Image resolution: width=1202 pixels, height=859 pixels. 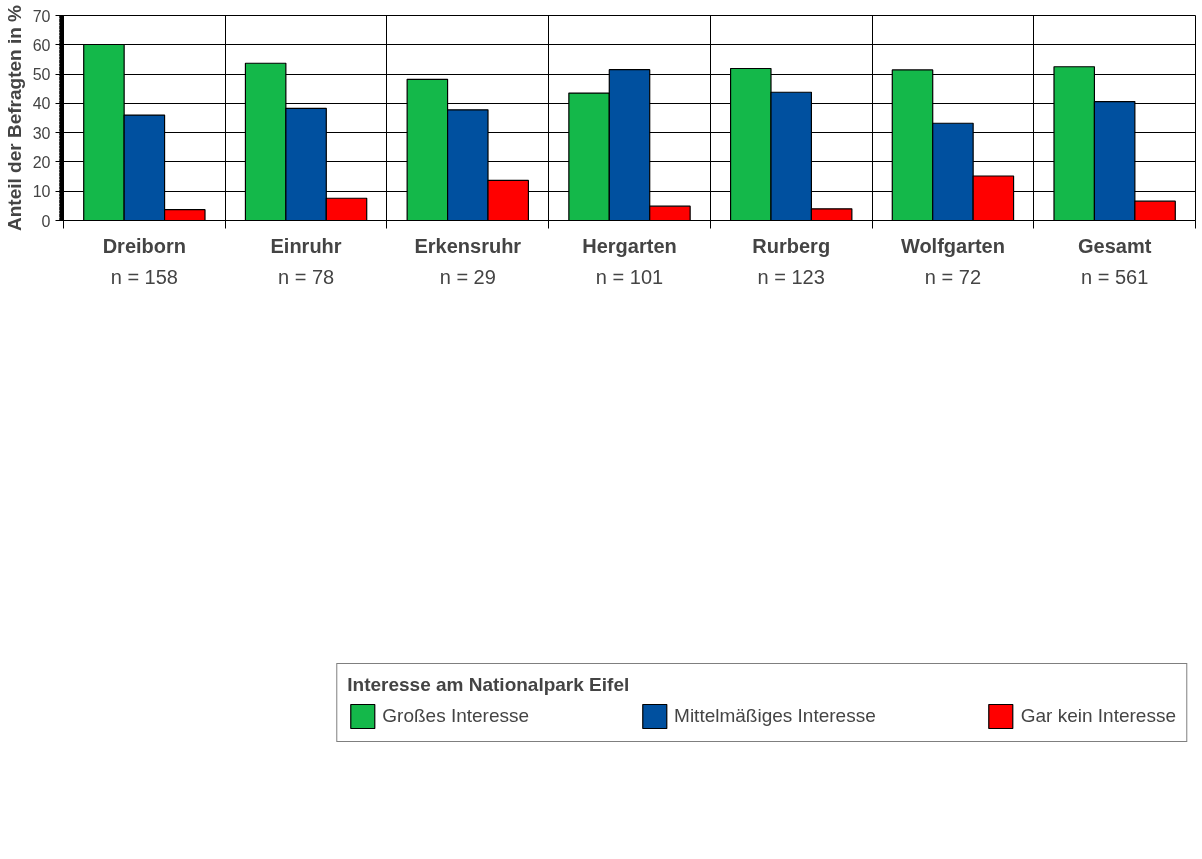 I want to click on category-label: Rurberg n = 123, so click(x=791, y=261).